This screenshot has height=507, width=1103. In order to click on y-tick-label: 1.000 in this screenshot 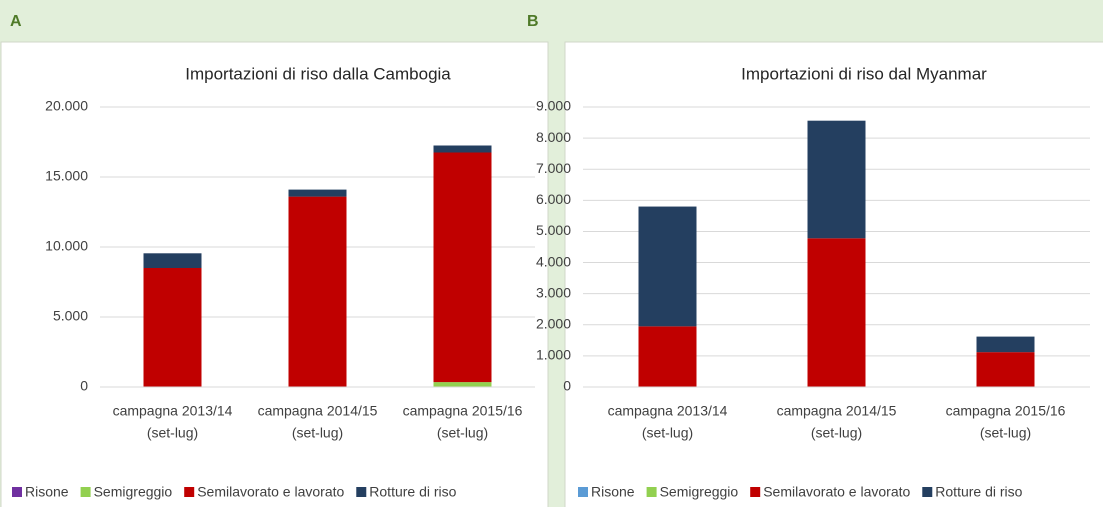, I will do `click(553, 355)`.